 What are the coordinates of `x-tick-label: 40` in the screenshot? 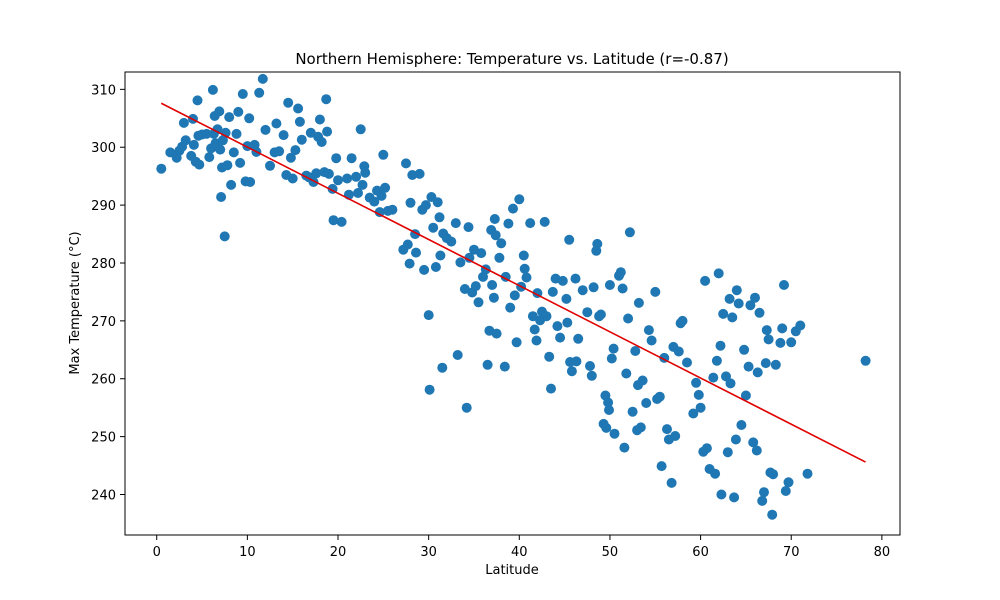 It's located at (519, 552).